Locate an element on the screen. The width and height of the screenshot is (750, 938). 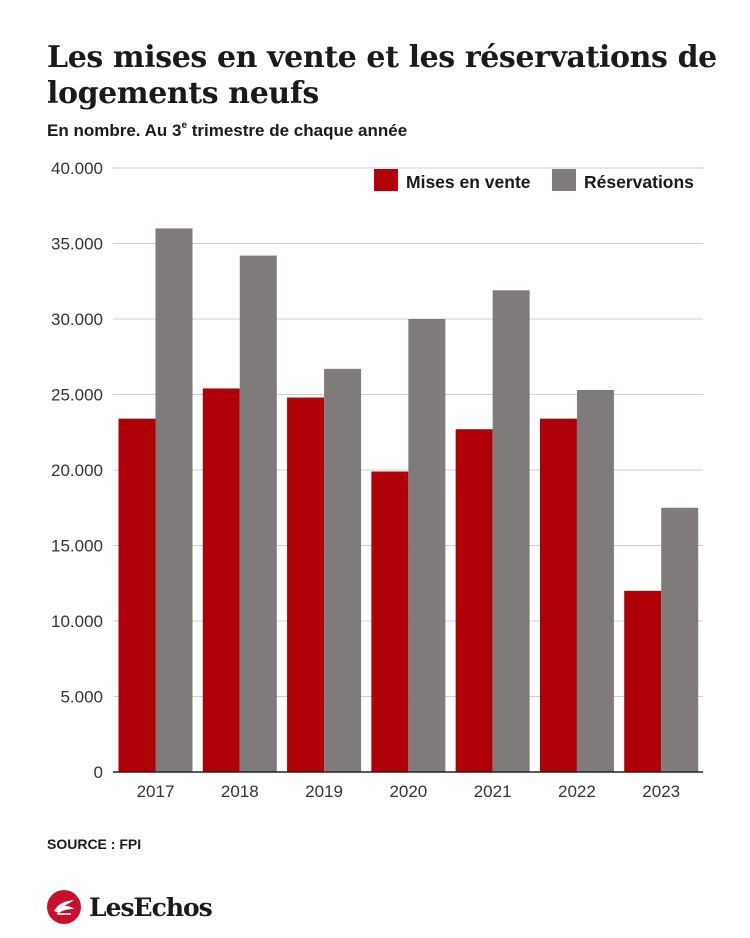
y-tick-label: 10.000 is located at coordinates (77, 621).